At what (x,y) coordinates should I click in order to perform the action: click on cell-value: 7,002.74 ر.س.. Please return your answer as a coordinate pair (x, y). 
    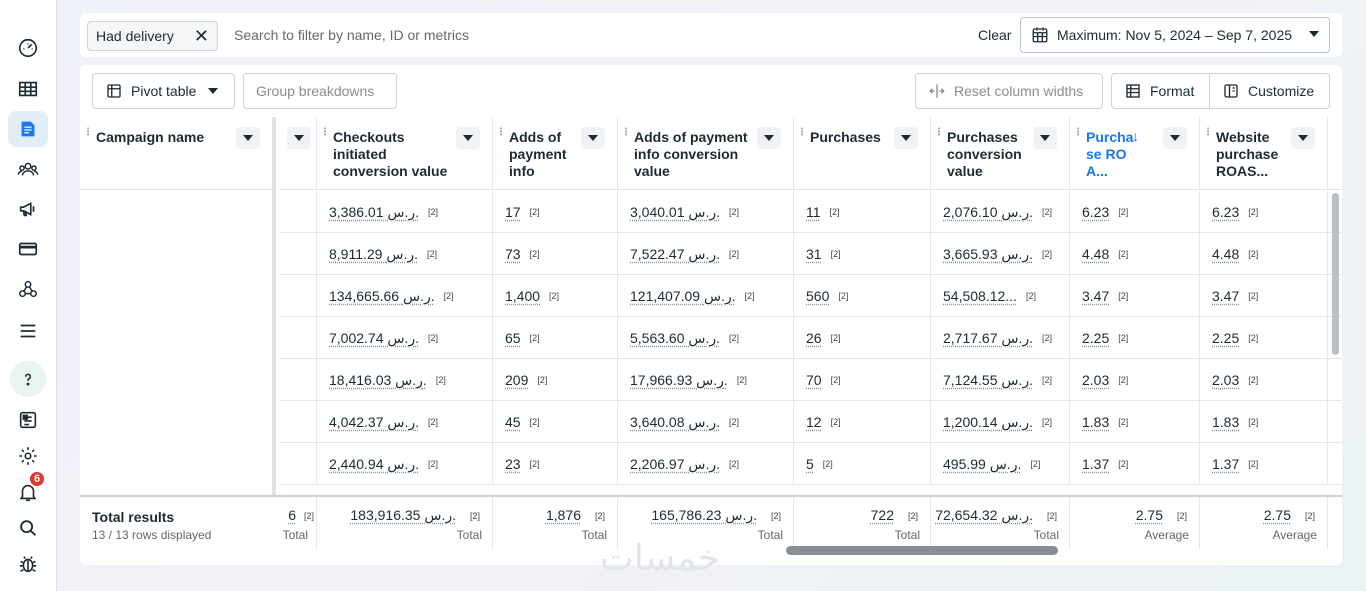
    Looking at the image, I should click on (374, 337).